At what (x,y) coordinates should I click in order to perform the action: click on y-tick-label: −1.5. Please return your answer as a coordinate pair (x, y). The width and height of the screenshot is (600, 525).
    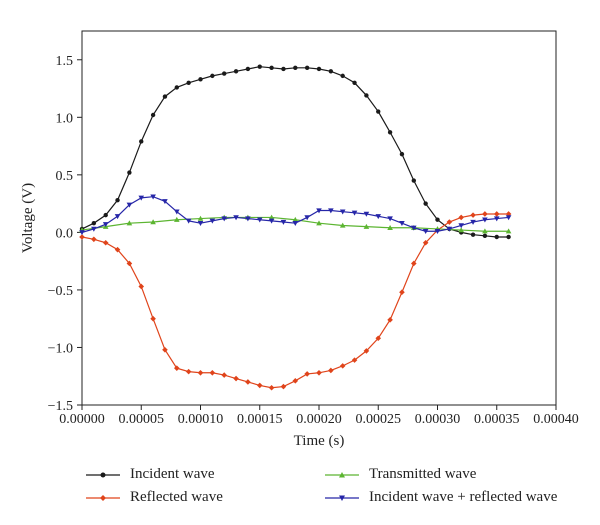
    Looking at the image, I should click on (60, 406).